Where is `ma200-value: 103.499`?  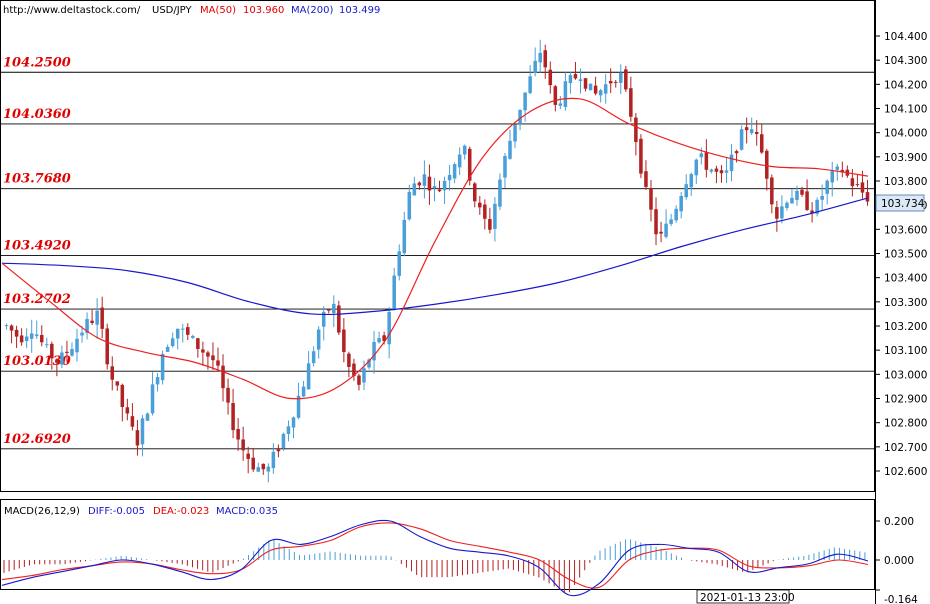
ma200-value: 103.499 is located at coordinates (359, 10).